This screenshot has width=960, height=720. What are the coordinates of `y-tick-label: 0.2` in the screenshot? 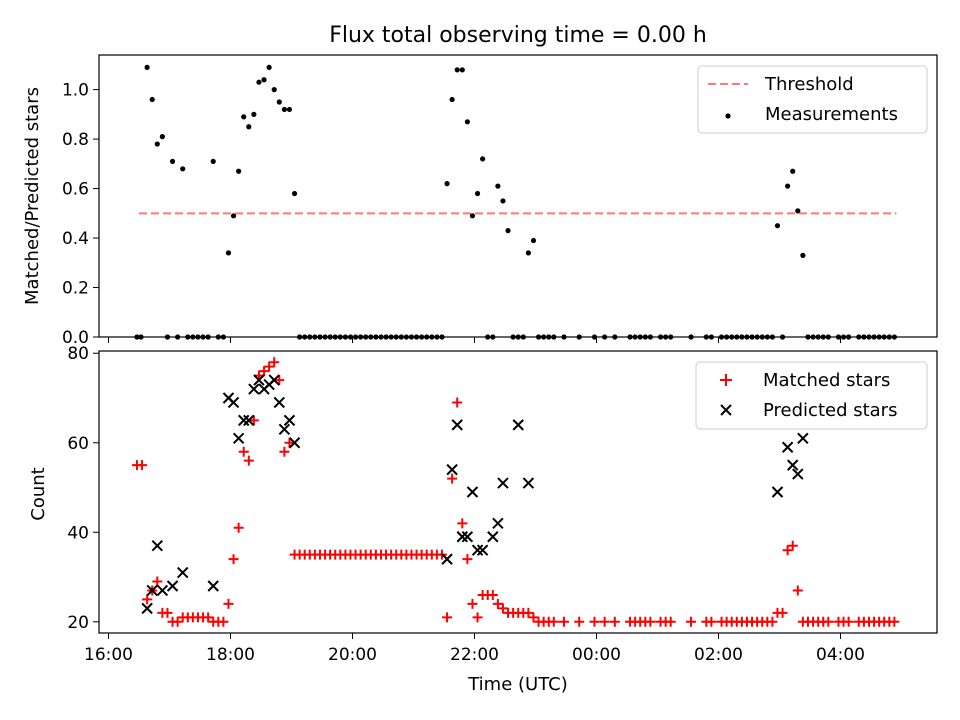 It's located at (75, 289).